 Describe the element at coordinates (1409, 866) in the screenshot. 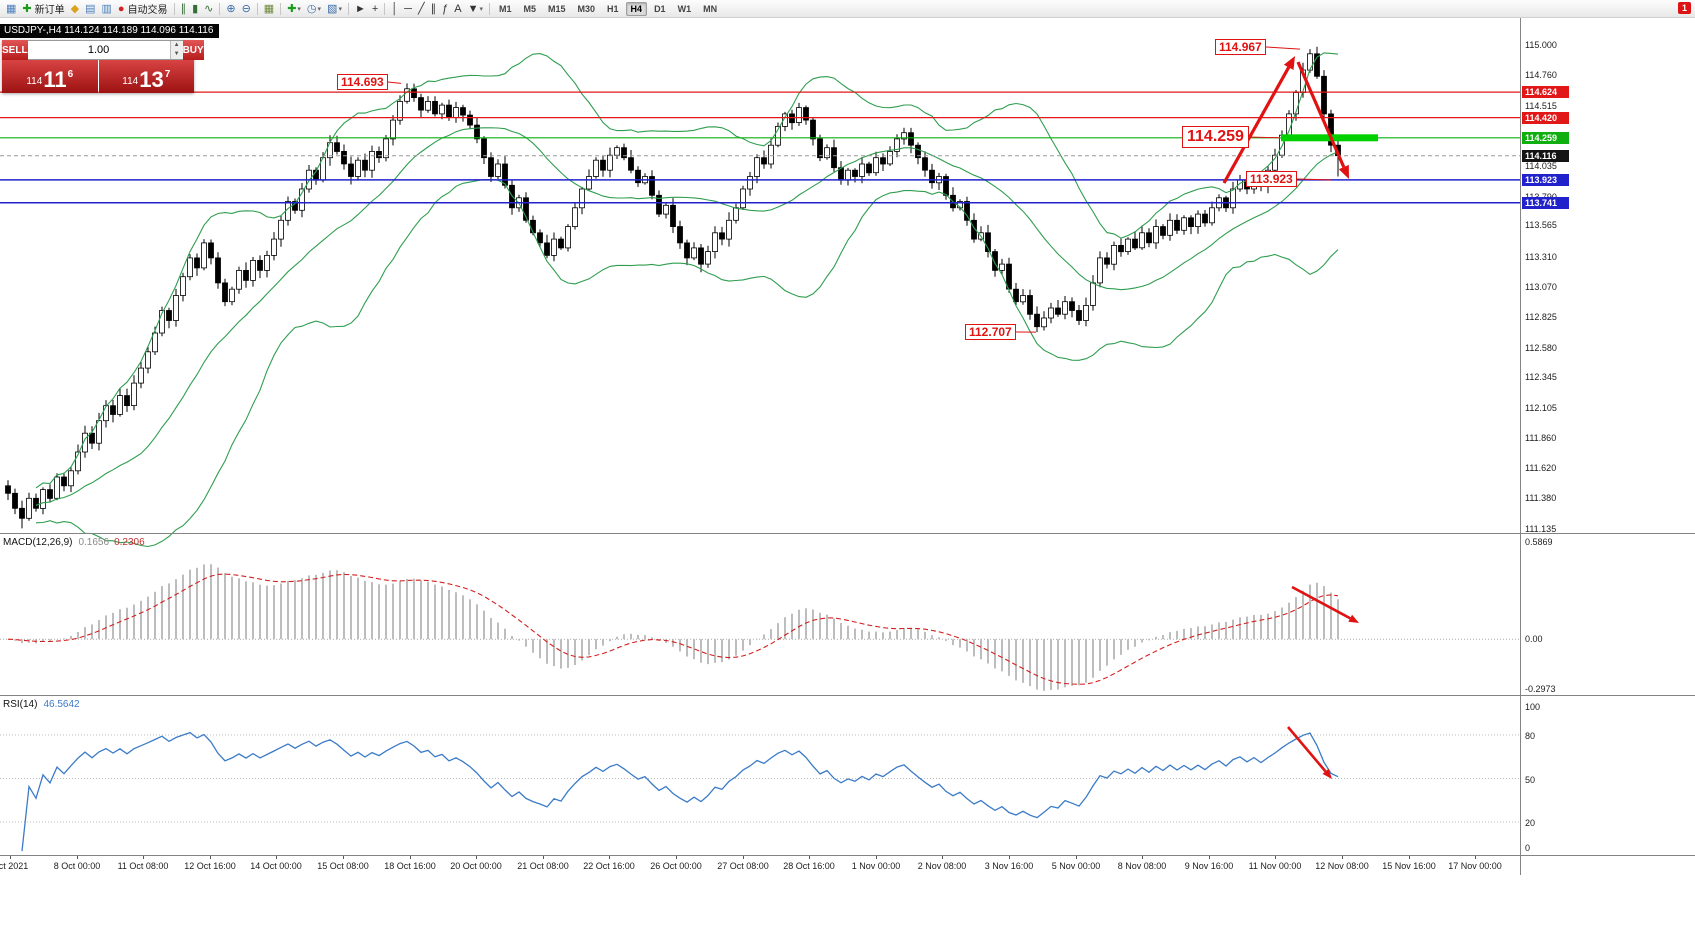

I see `time-axis-label: 15 Nov 16:00` at that location.